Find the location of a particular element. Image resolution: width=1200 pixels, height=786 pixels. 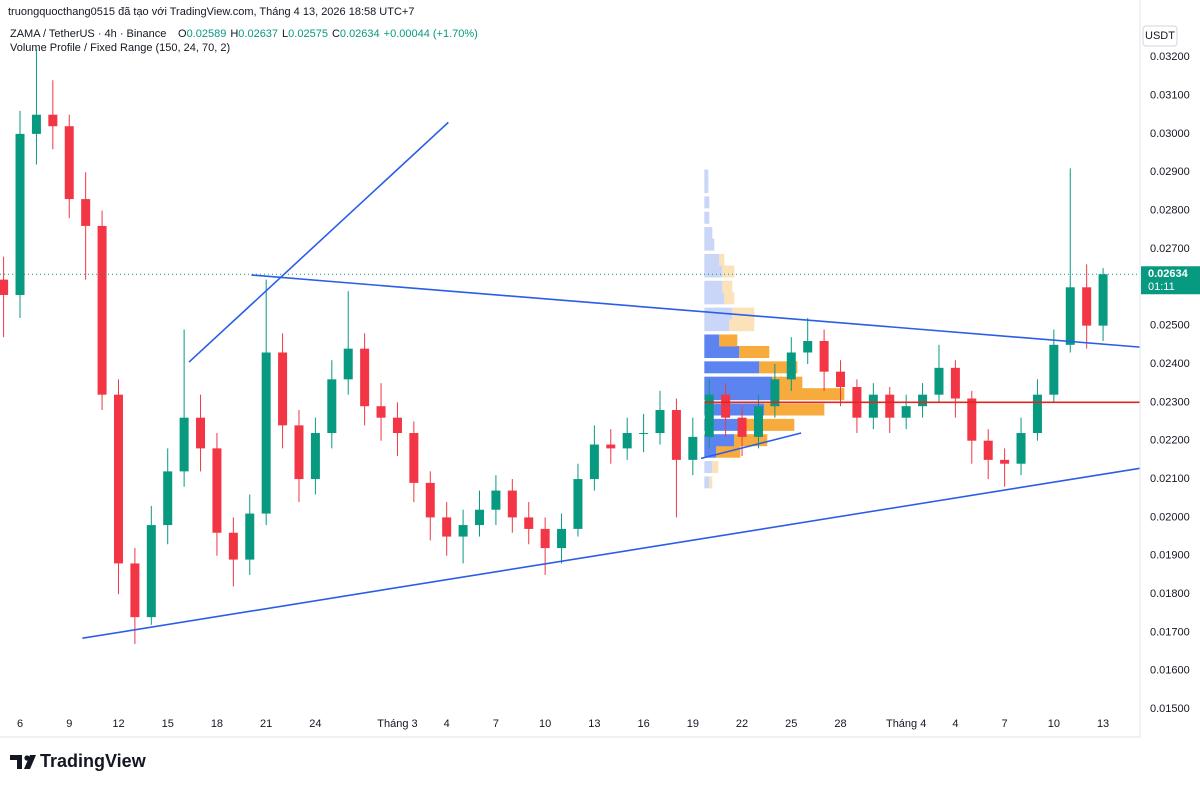

x-tick-label: Tháng 3 is located at coordinates (397, 724).